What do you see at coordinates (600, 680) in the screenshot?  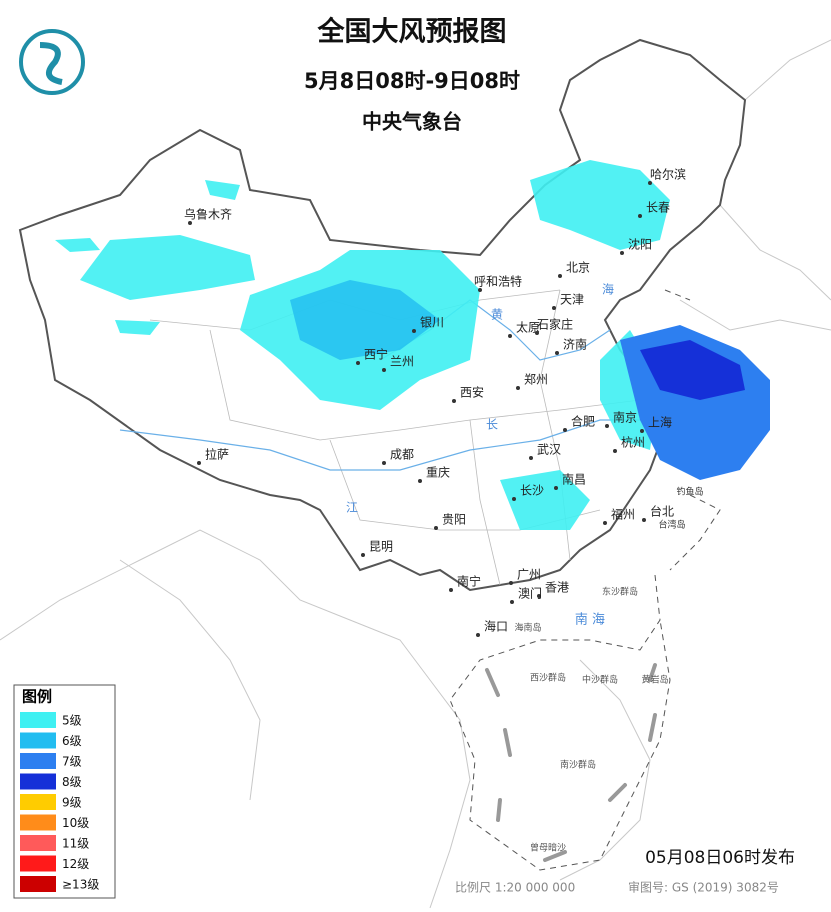 I see `place-label: 中沙群岛` at bounding box center [600, 680].